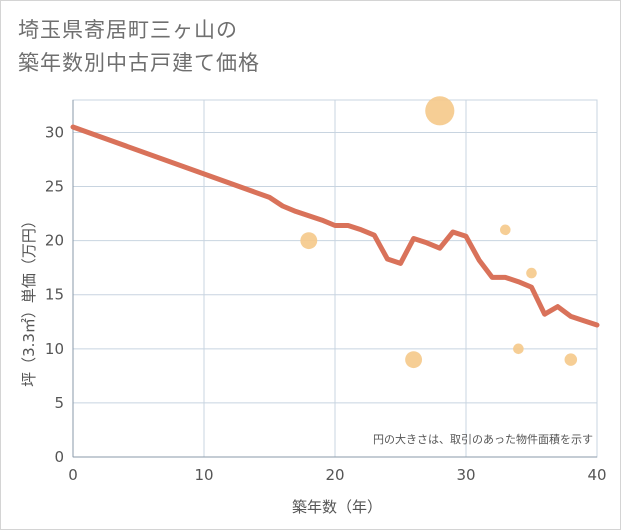  What do you see at coordinates (54, 187) in the screenshot?
I see `y-tick-label: 25` at bounding box center [54, 187].